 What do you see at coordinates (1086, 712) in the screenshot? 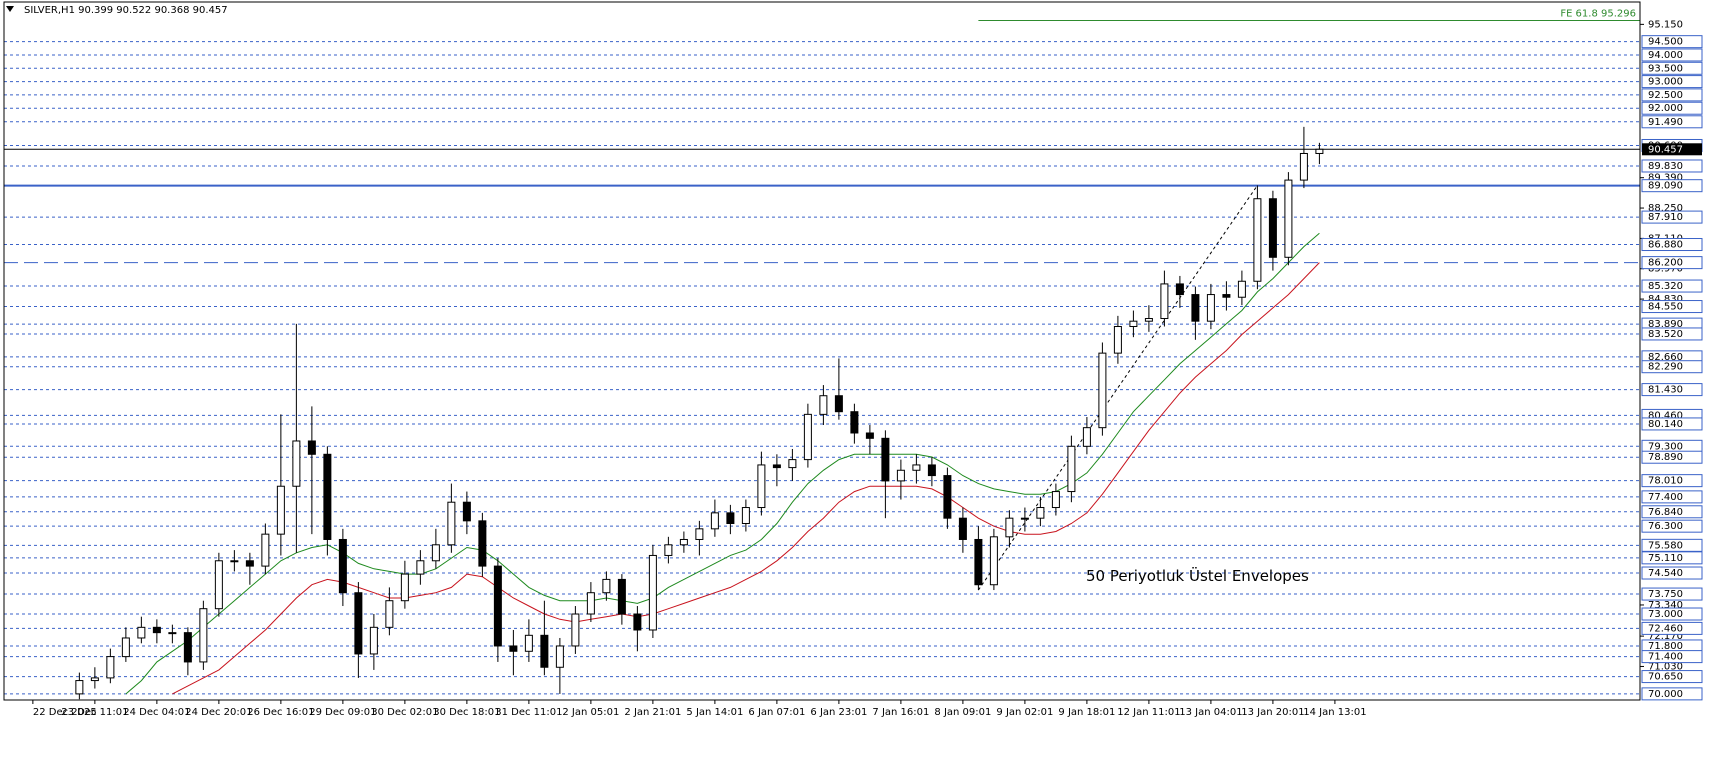
I see `x-tick-label: 9 Jan 18:01` at bounding box center [1086, 712].